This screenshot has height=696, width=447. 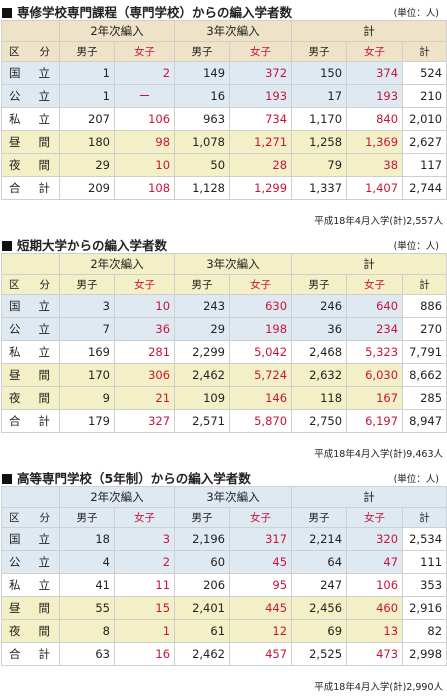 I want to click on table-row: 昼 間 180 98 1,078 1,271 1,258 1,369 2,627, so click(x=224, y=142).